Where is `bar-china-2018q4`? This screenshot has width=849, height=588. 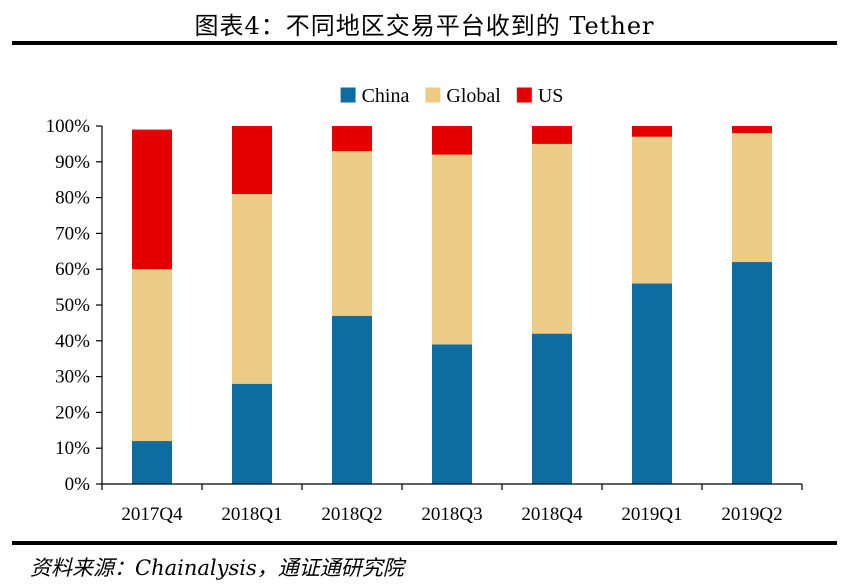
bar-china-2018q4 is located at coordinates (552, 408).